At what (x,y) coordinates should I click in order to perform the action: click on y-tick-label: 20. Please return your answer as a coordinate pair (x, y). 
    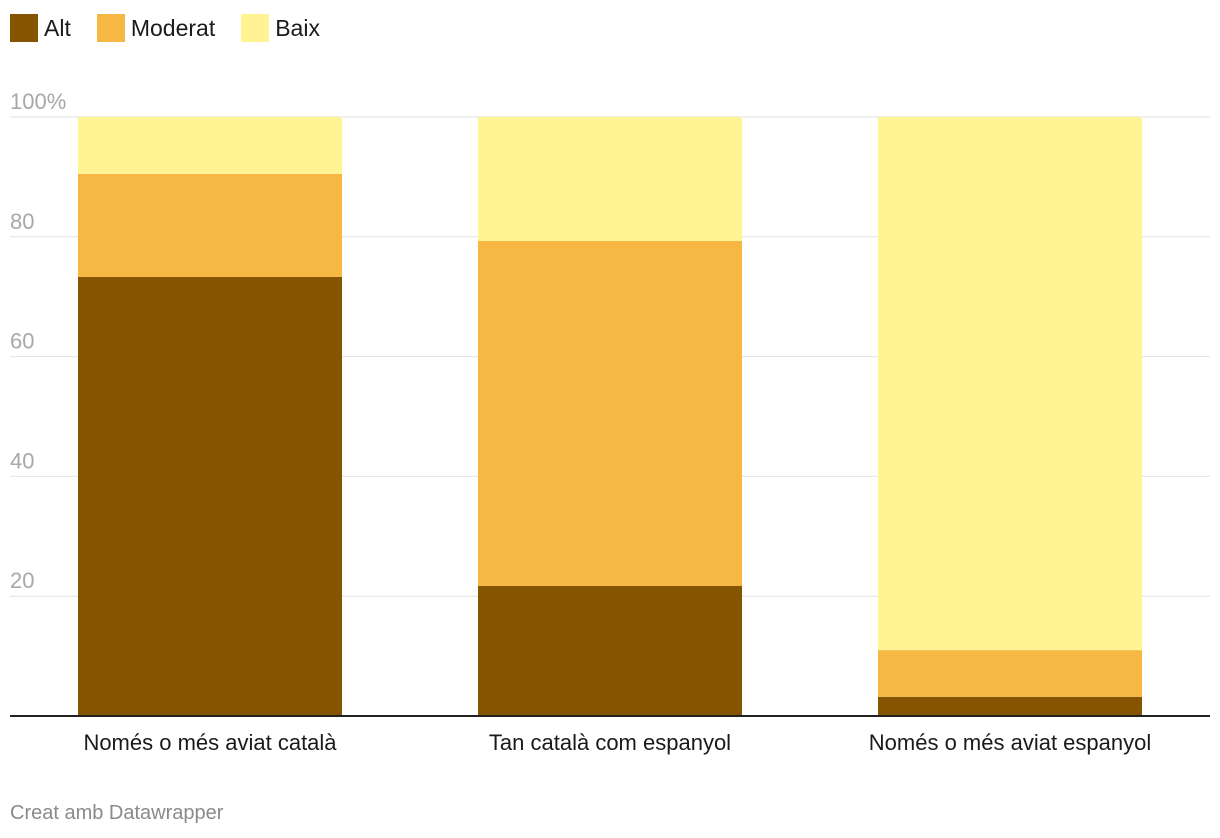
    Looking at the image, I should click on (22, 580).